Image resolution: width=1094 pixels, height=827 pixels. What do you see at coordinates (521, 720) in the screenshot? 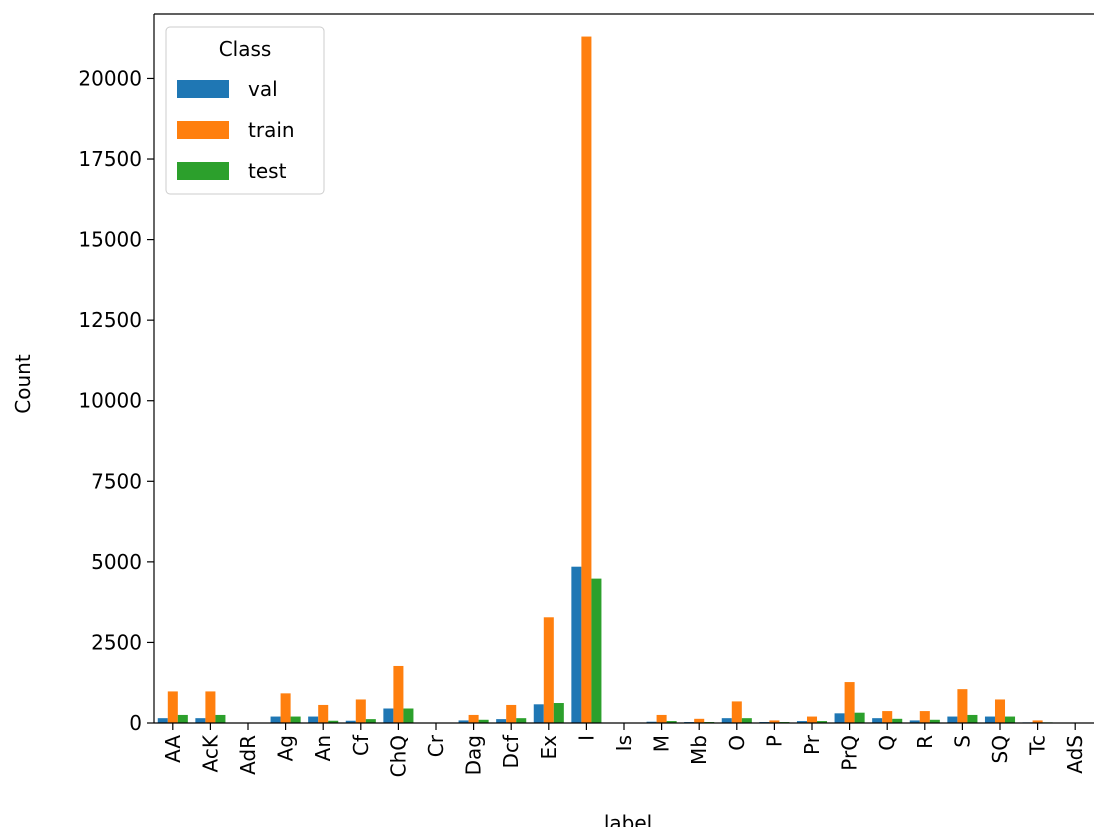
I see `bar-test-dcf` at bounding box center [521, 720].